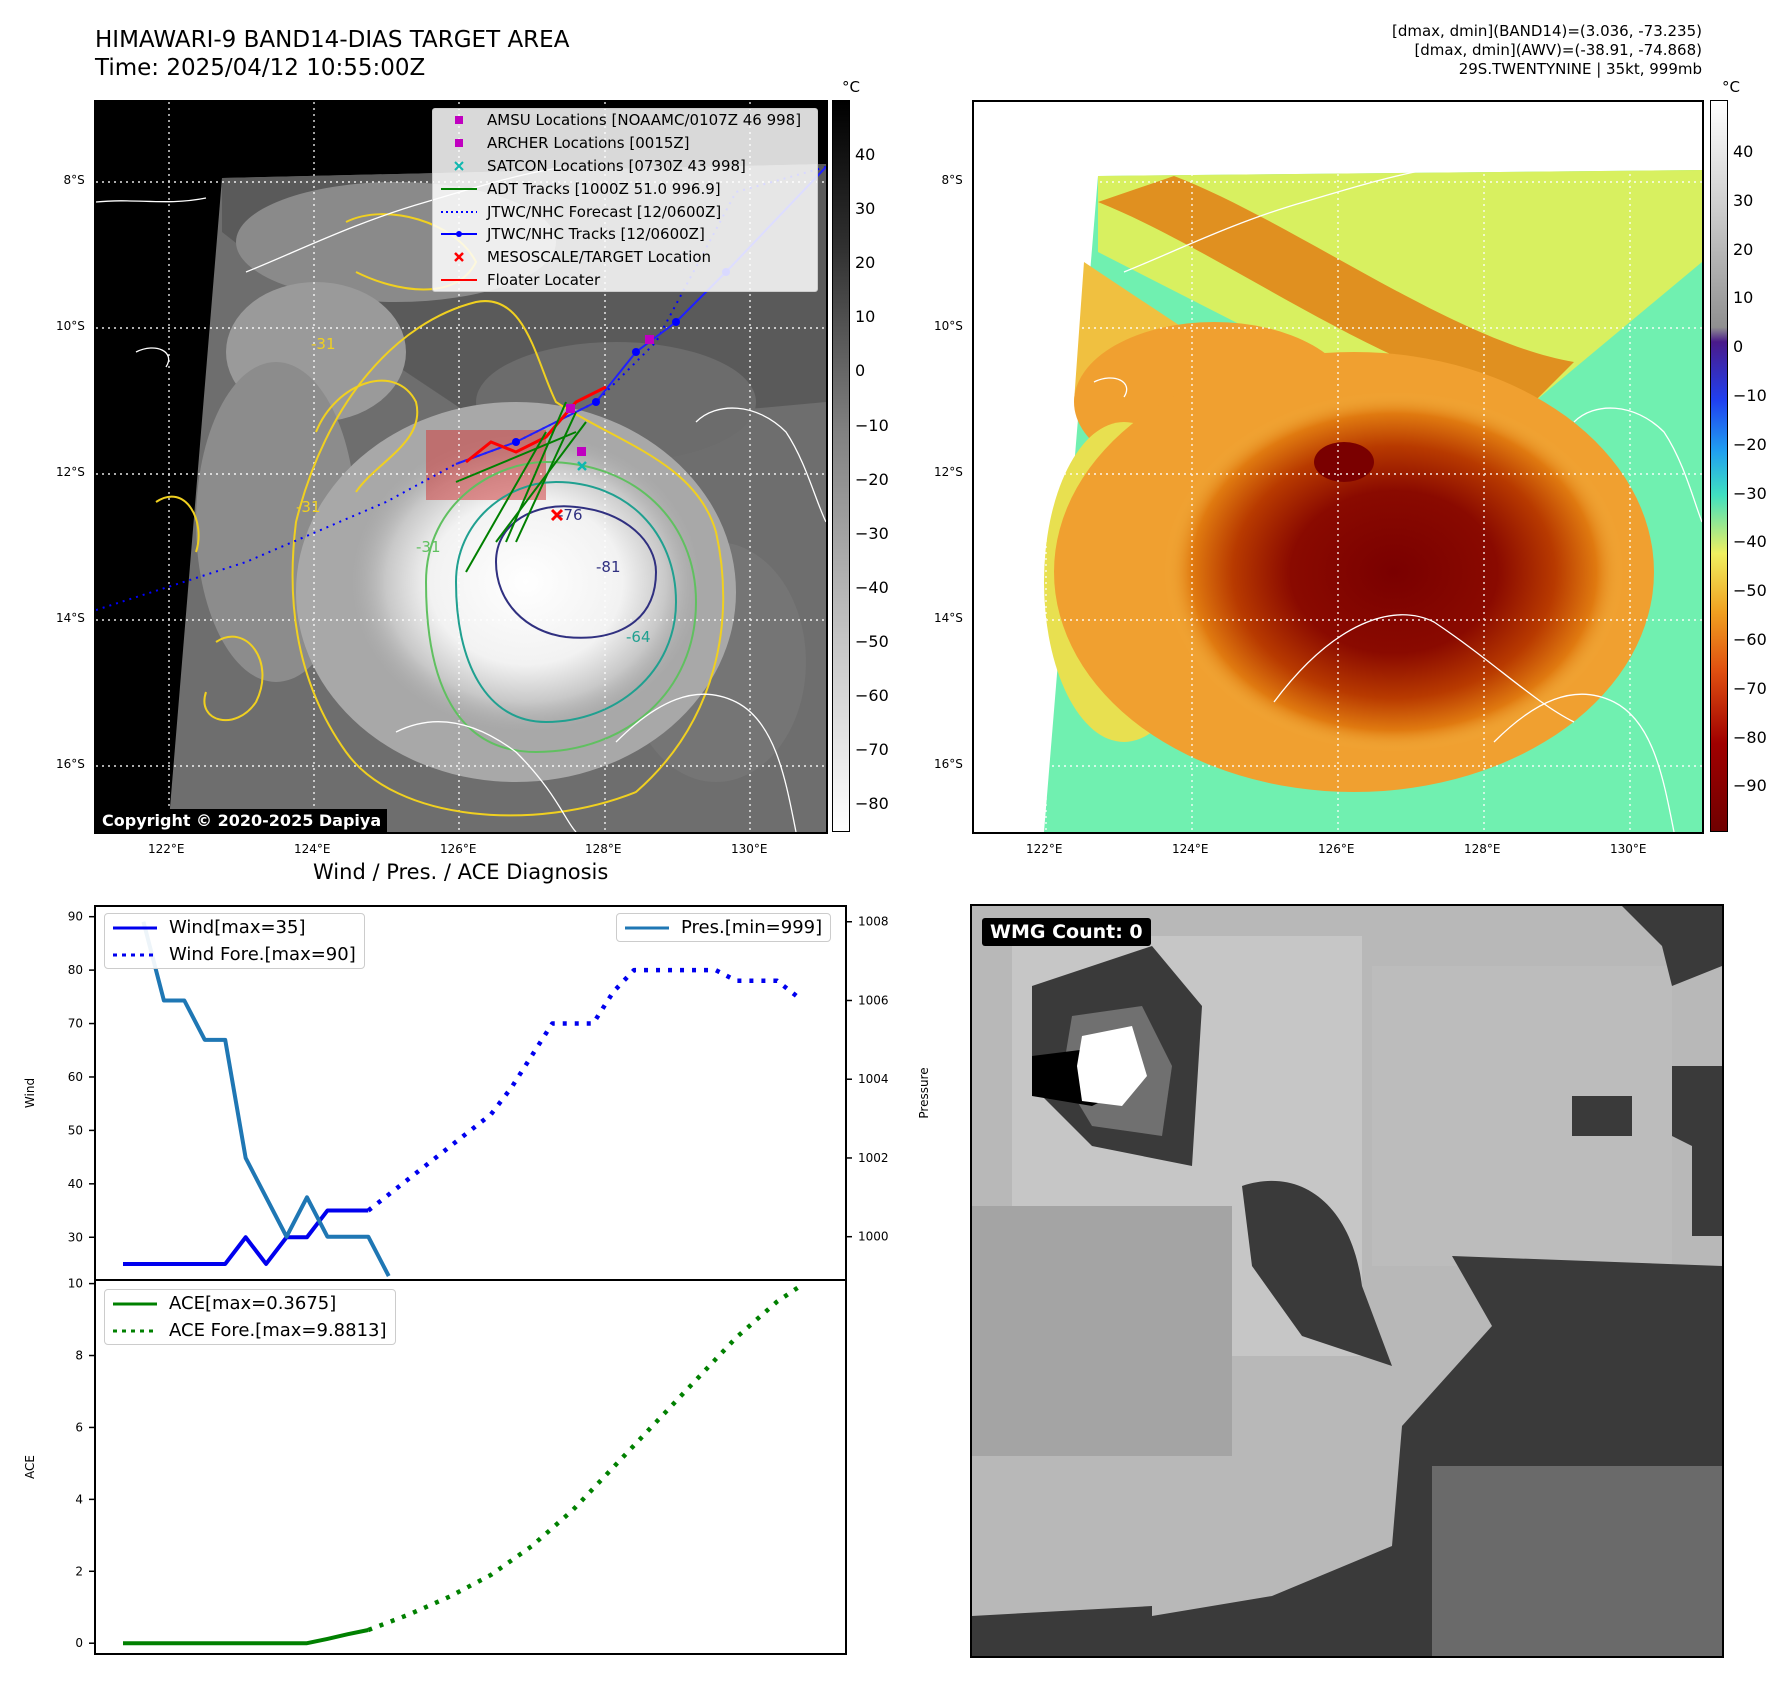 The width and height of the screenshot is (1788, 1690). I want to click on colorbar-tick-label: 0, so click(1738, 347).